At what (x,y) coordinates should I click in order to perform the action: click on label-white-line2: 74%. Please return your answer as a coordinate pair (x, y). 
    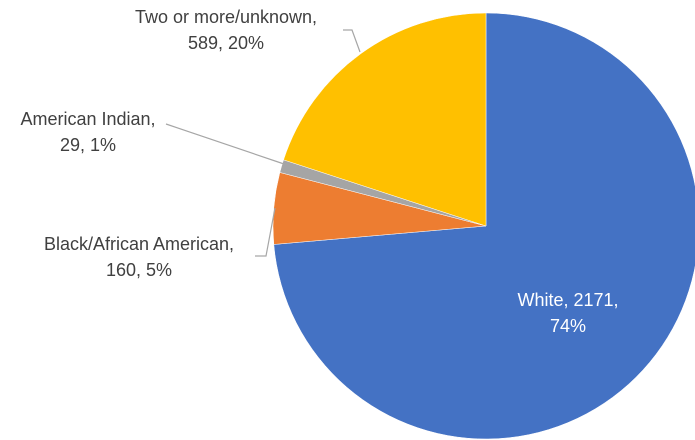
    Looking at the image, I should click on (568, 326).